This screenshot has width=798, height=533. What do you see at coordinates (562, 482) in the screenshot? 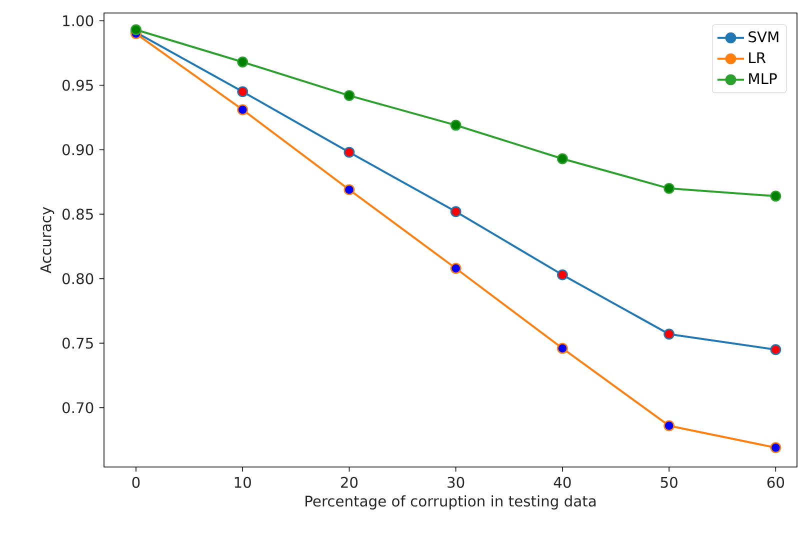
I see `x-tick-label: 40` at bounding box center [562, 482].